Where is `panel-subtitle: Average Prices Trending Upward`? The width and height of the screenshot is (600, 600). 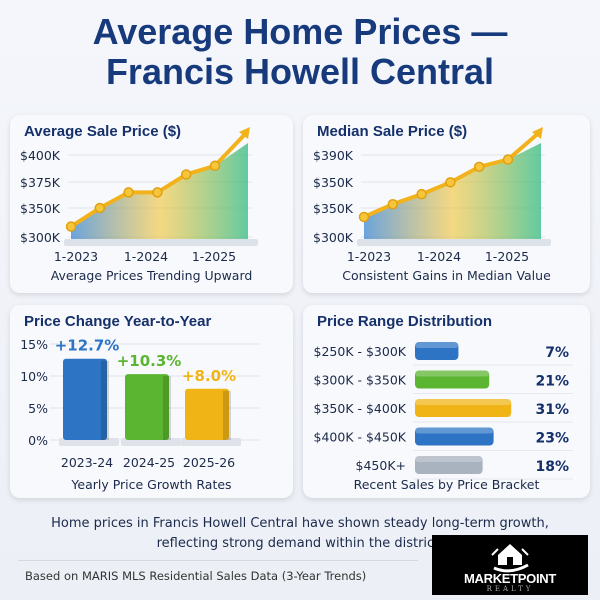 panel-subtitle: Average Prices Trending Upward is located at coordinates (151, 275).